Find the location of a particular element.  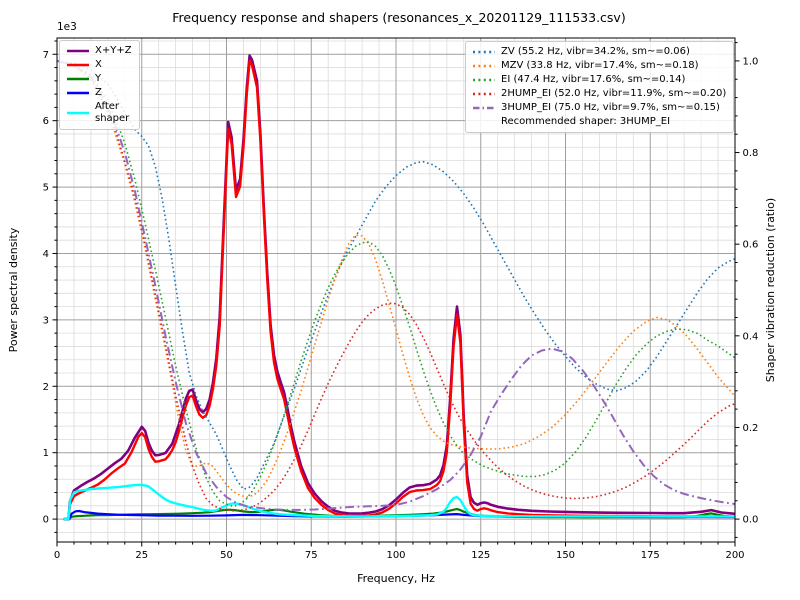

legend-label-ei: EI (47.4 Hz, vibr=17.6%, sm~=0.14) is located at coordinates (593, 79).